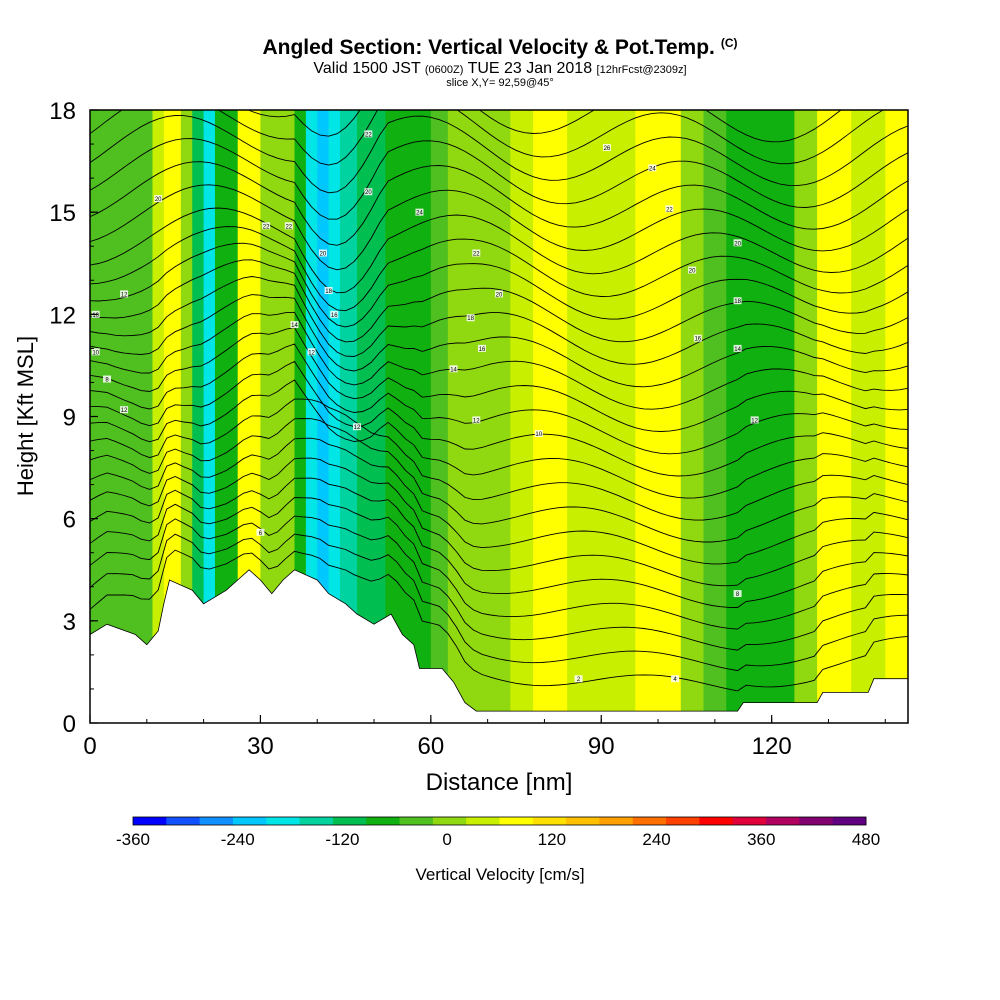 The height and width of the screenshot is (1000, 1000). I want to click on valid-zulu: (0600Z), so click(444, 70).